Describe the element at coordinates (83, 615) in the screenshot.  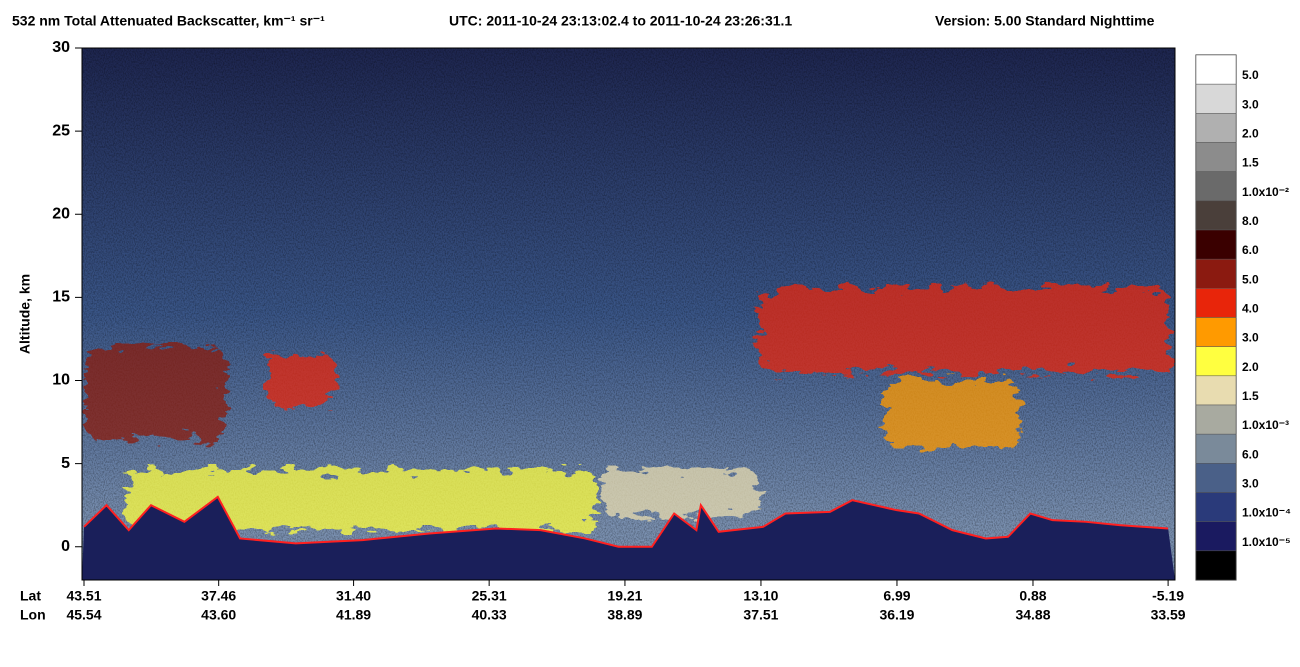
I see `lon-label: 45.54` at that location.